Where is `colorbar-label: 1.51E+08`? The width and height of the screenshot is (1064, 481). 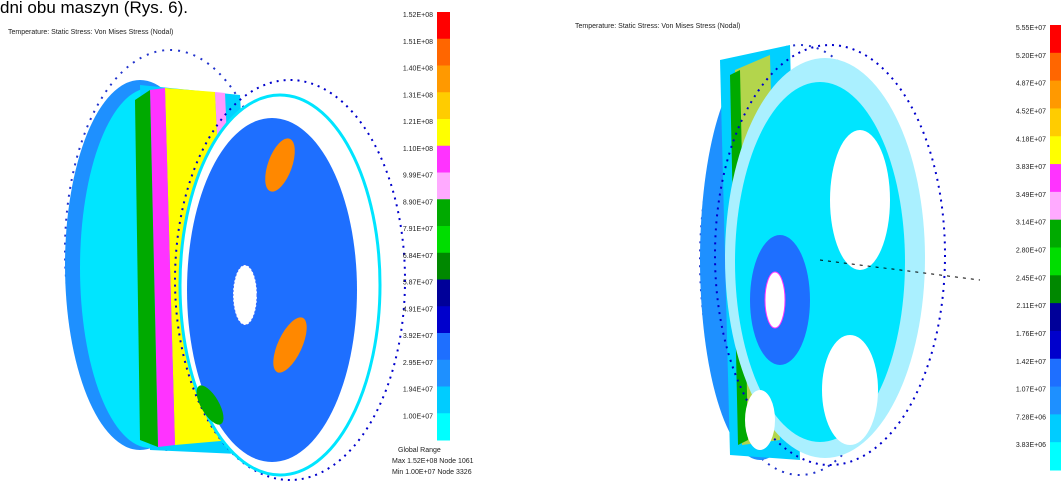
colorbar-label: 1.51E+08 is located at coordinates (418, 42).